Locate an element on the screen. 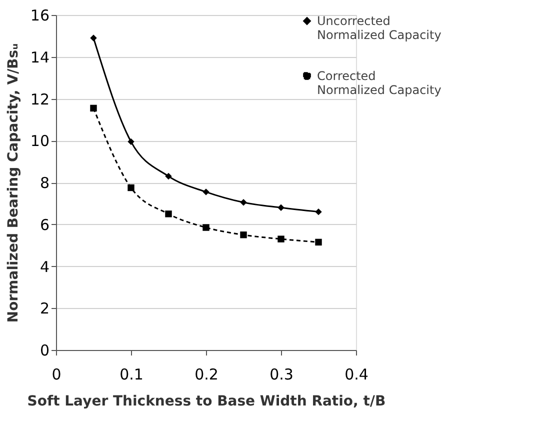  y-tick-label: 8 is located at coordinates (45, 183).